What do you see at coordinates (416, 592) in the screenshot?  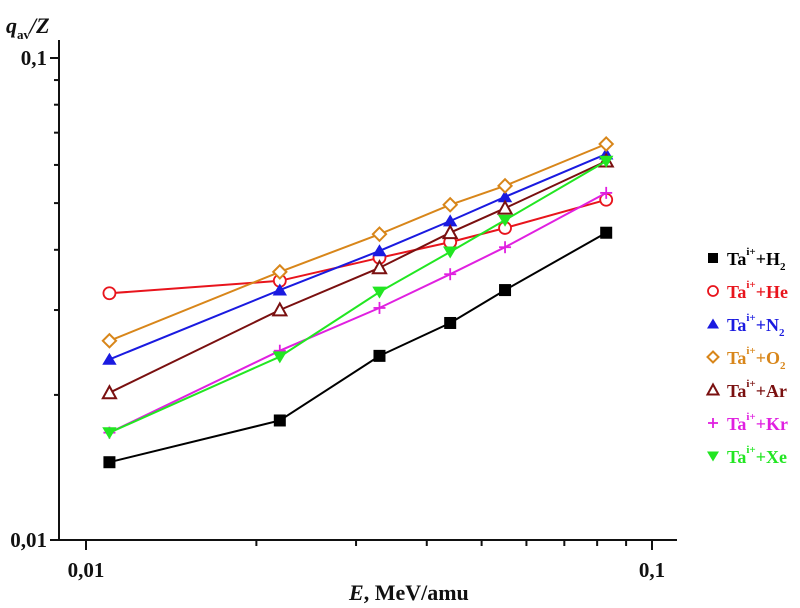 I see `x-axis-title-rest: , MeV/amu` at bounding box center [416, 592].